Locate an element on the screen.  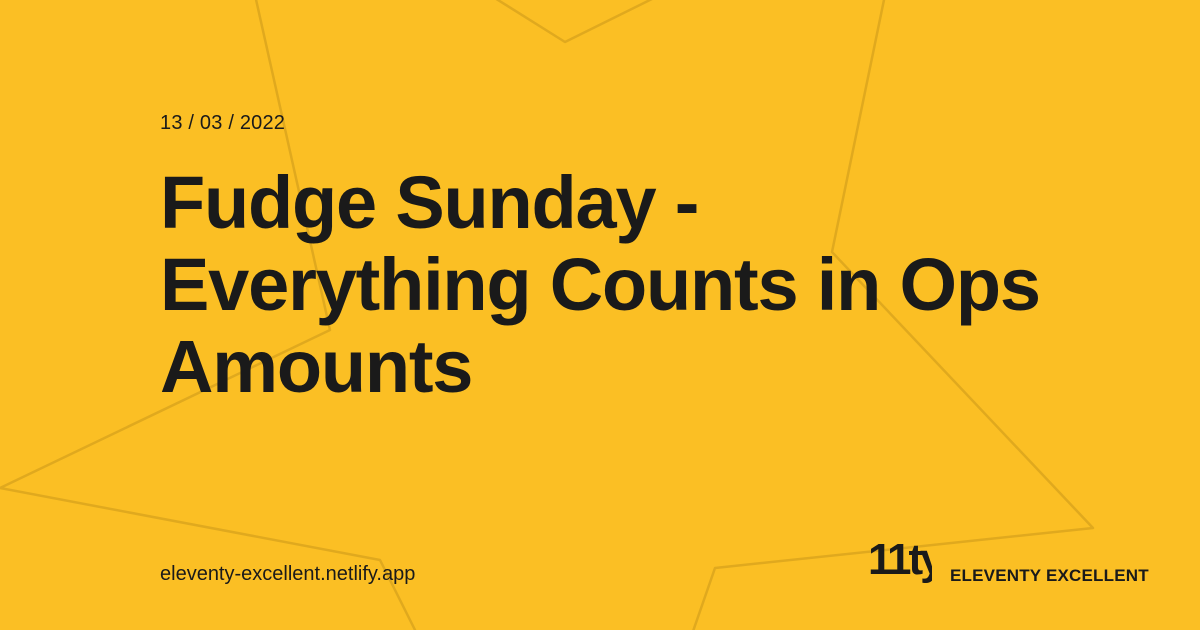
eleventy-logo-icon: 11ty is located at coordinates (900, 559).